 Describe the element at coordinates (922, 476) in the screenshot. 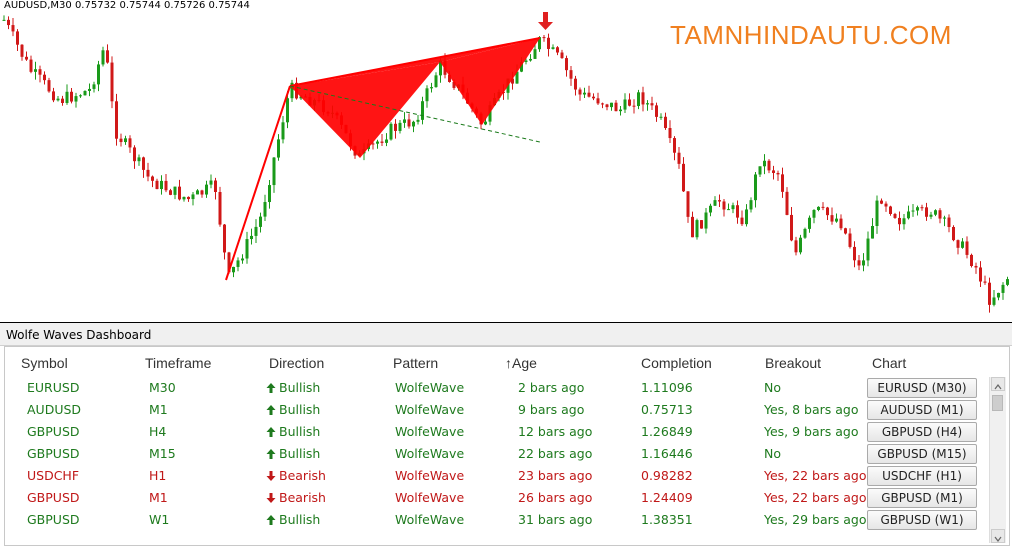

I see `open-chart-button: USDCHF (H1)` at that location.